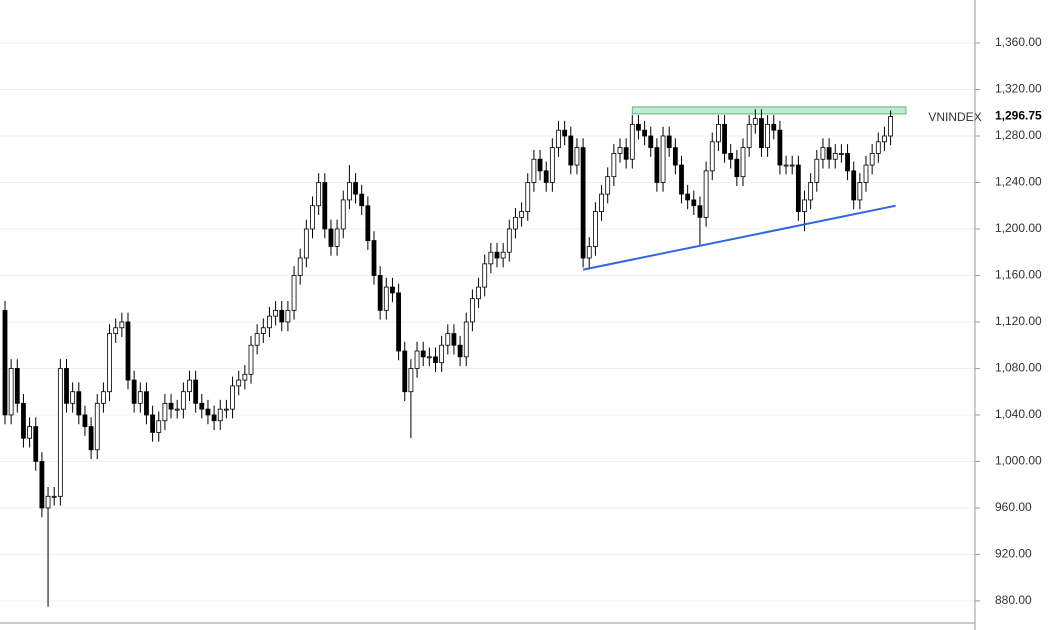 The width and height of the screenshot is (1050, 630). What do you see at coordinates (1018, 321) in the screenshot?
I see `y-tick-label: 1,120.00` at bounding box center [1018, 321].